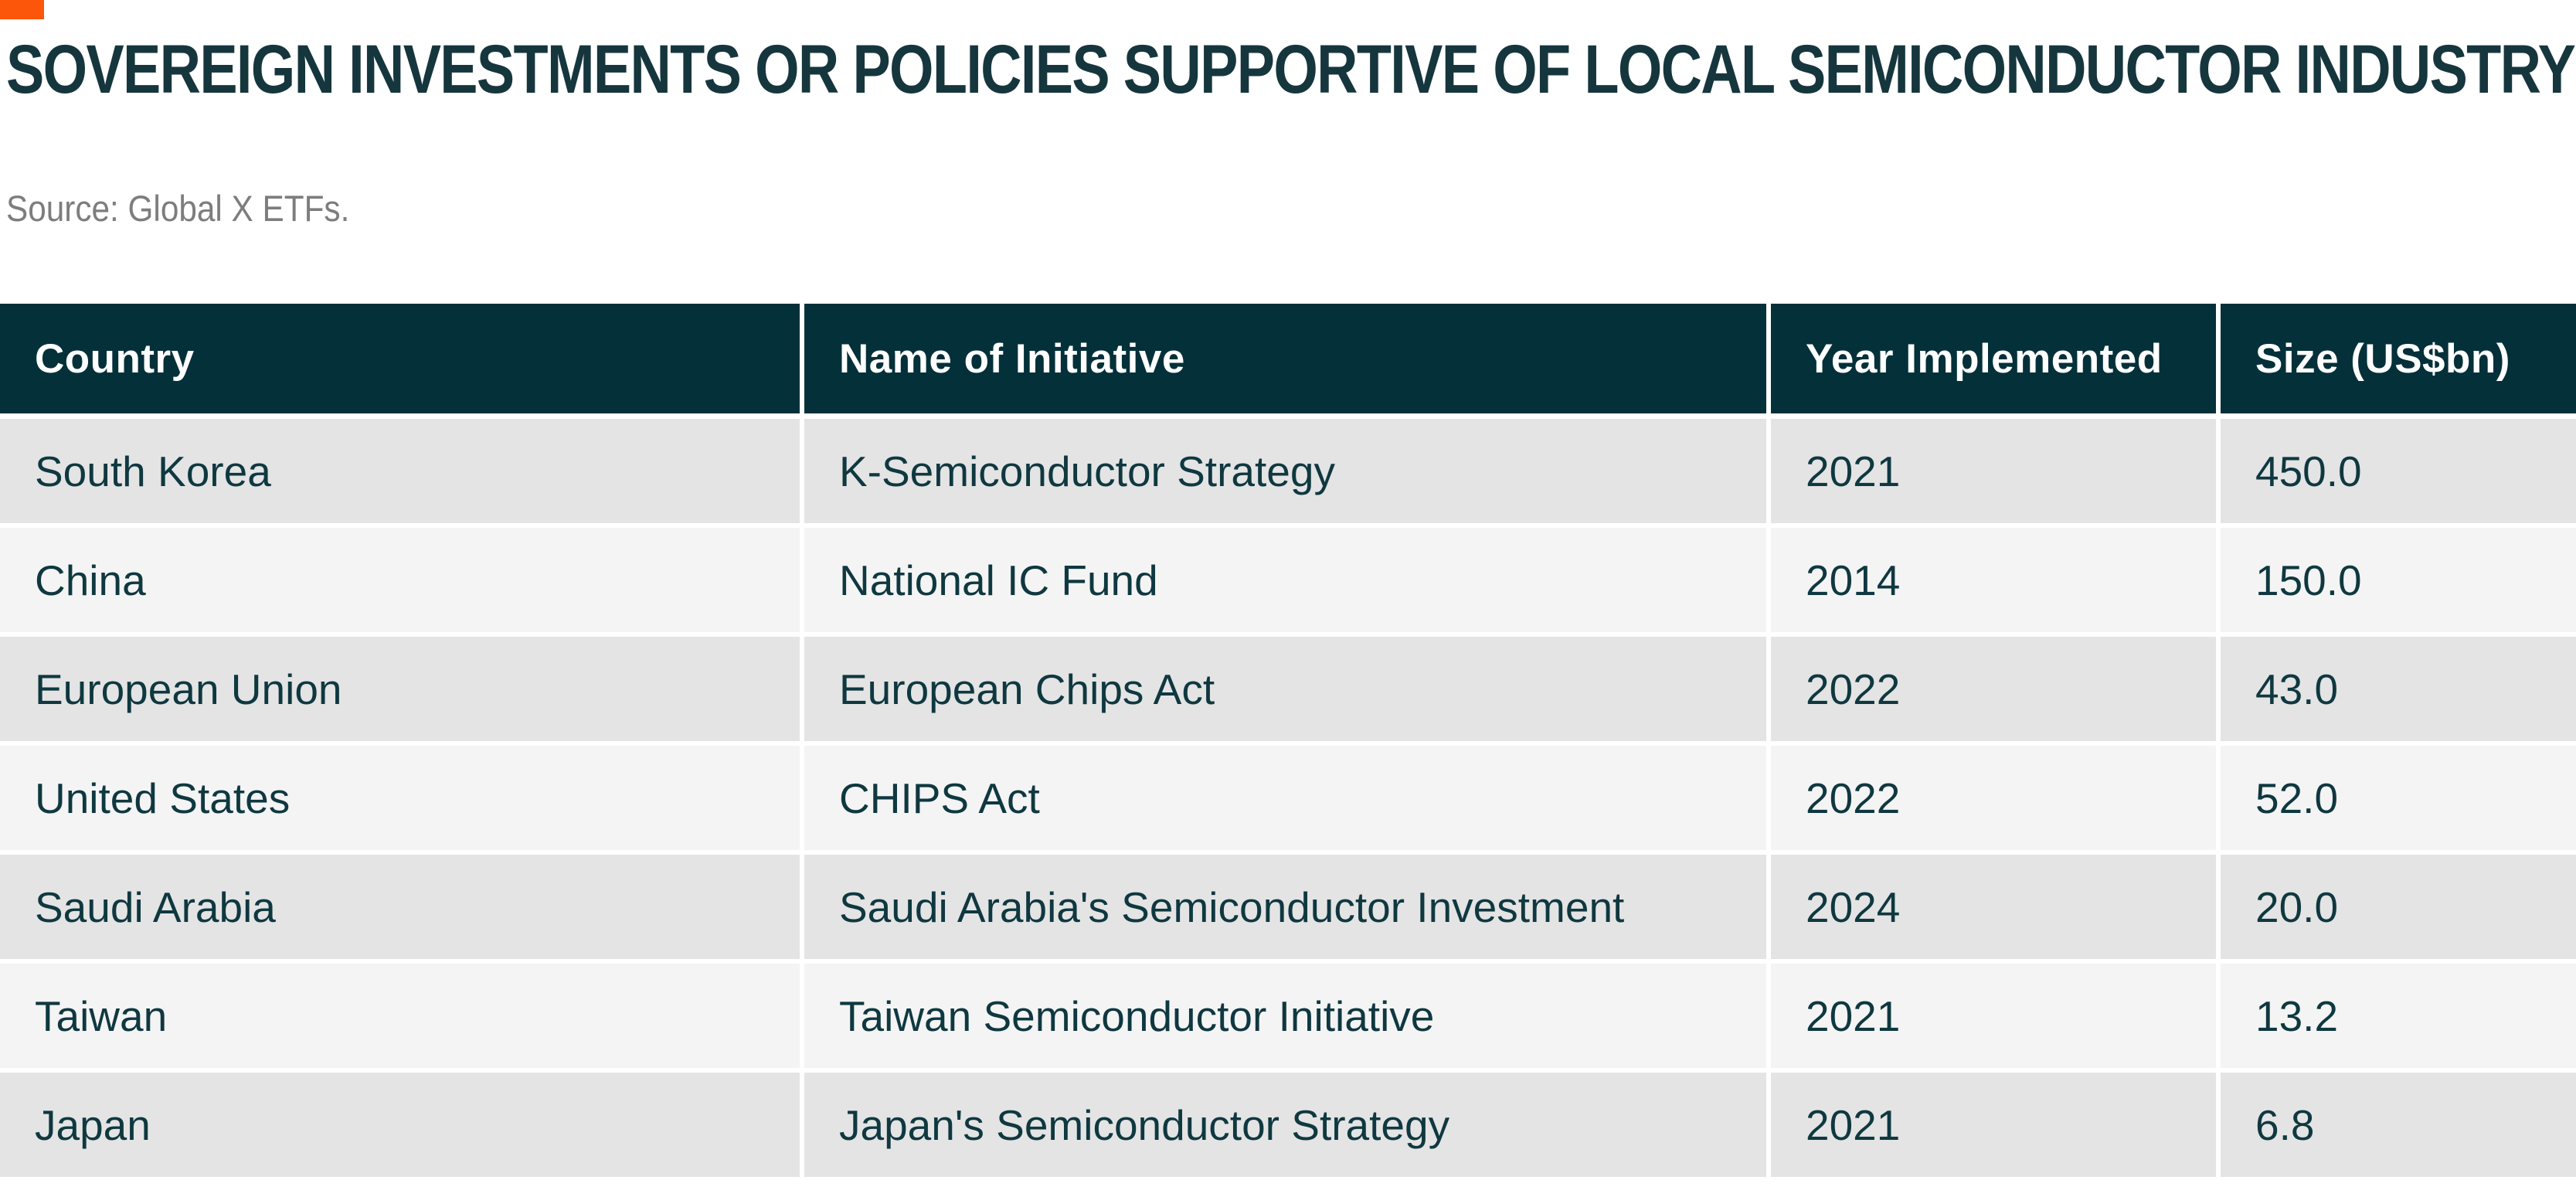  Describe the element at coordinates (1285, 471) in the screenshot. I see `cell-initiative: K-Semiconductor Strategy` at that location.